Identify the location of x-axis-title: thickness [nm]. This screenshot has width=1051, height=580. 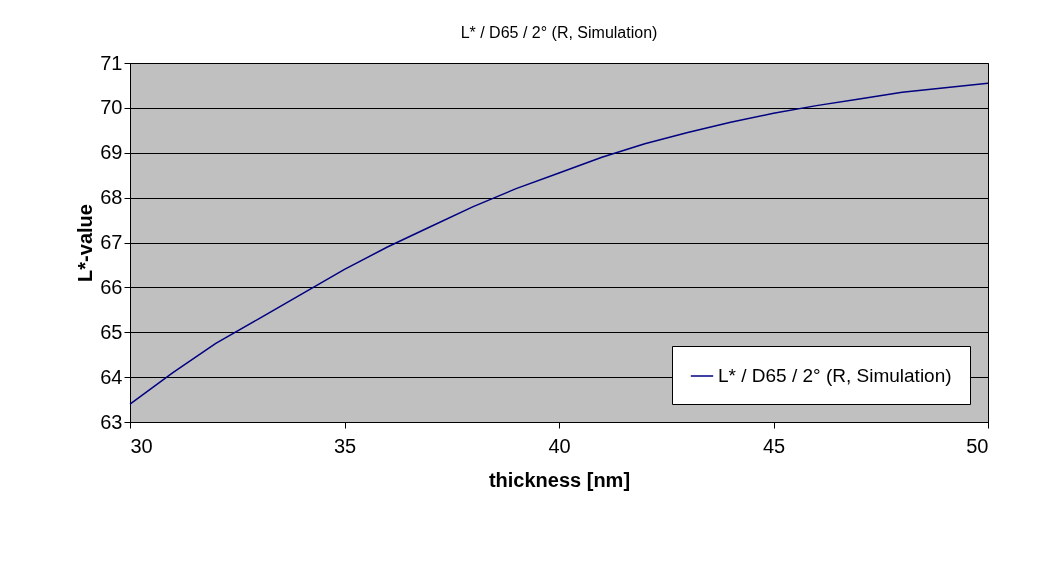
(559, 479).